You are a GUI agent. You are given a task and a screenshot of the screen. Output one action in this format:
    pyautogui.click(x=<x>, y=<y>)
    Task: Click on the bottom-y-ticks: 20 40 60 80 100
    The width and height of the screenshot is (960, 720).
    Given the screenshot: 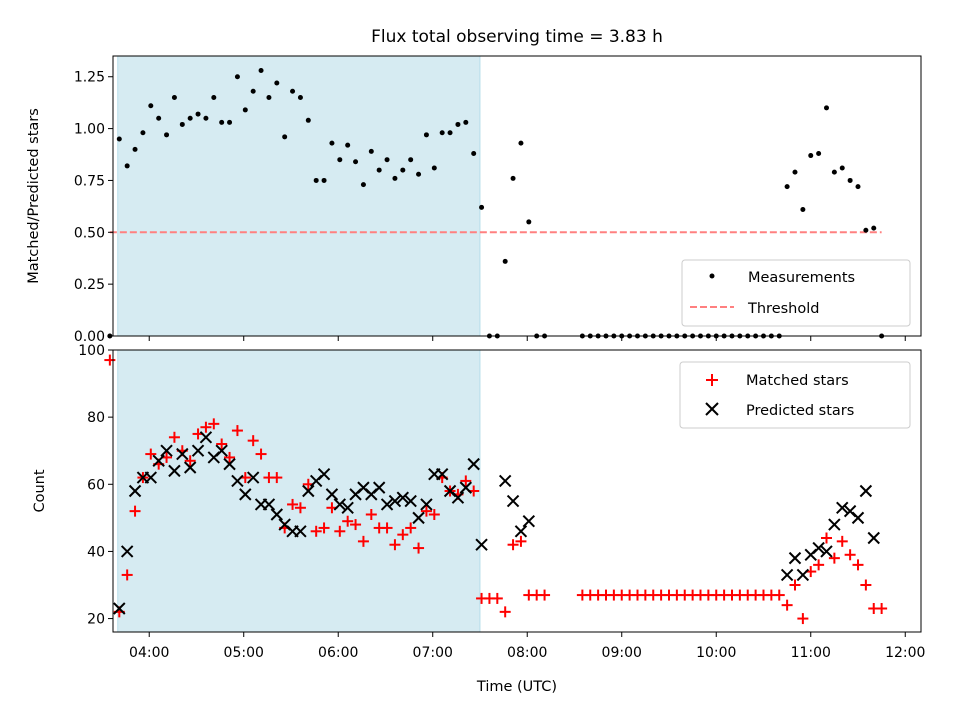 What is the action you would take?
    pyautogui.click(x=95, y=485)
    